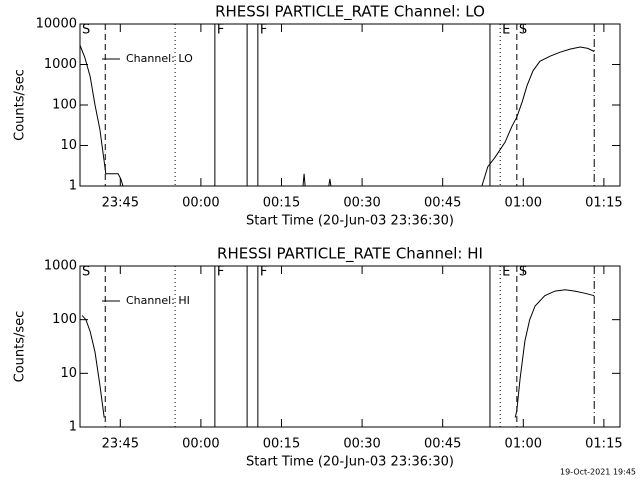 The image size is (640, 480). I want to click on chart-title: RHESSI PARTICLE_RATE Channel: LO, so click(350, 12).